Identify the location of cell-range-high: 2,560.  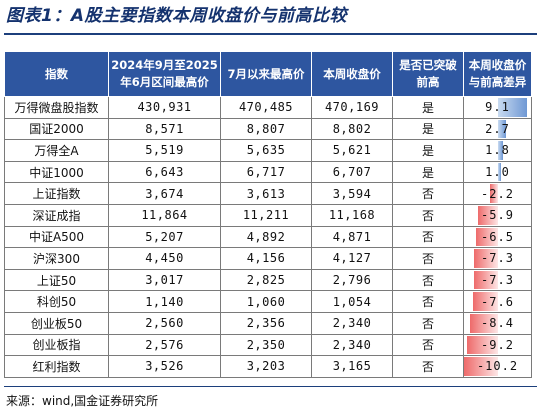
(164, 323).